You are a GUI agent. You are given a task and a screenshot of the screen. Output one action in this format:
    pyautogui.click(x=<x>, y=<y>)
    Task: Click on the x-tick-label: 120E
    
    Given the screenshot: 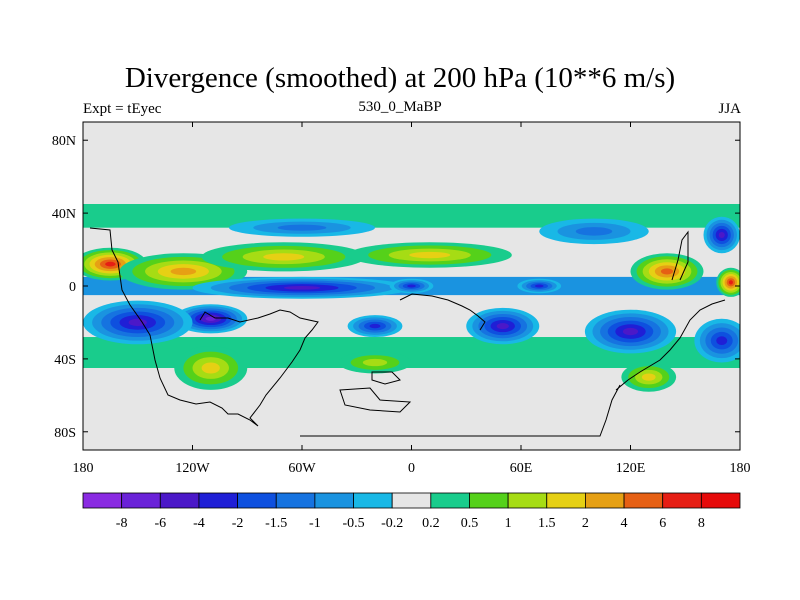 What is the action you would take?
    pyautogui.click(x=631, y=468)
    